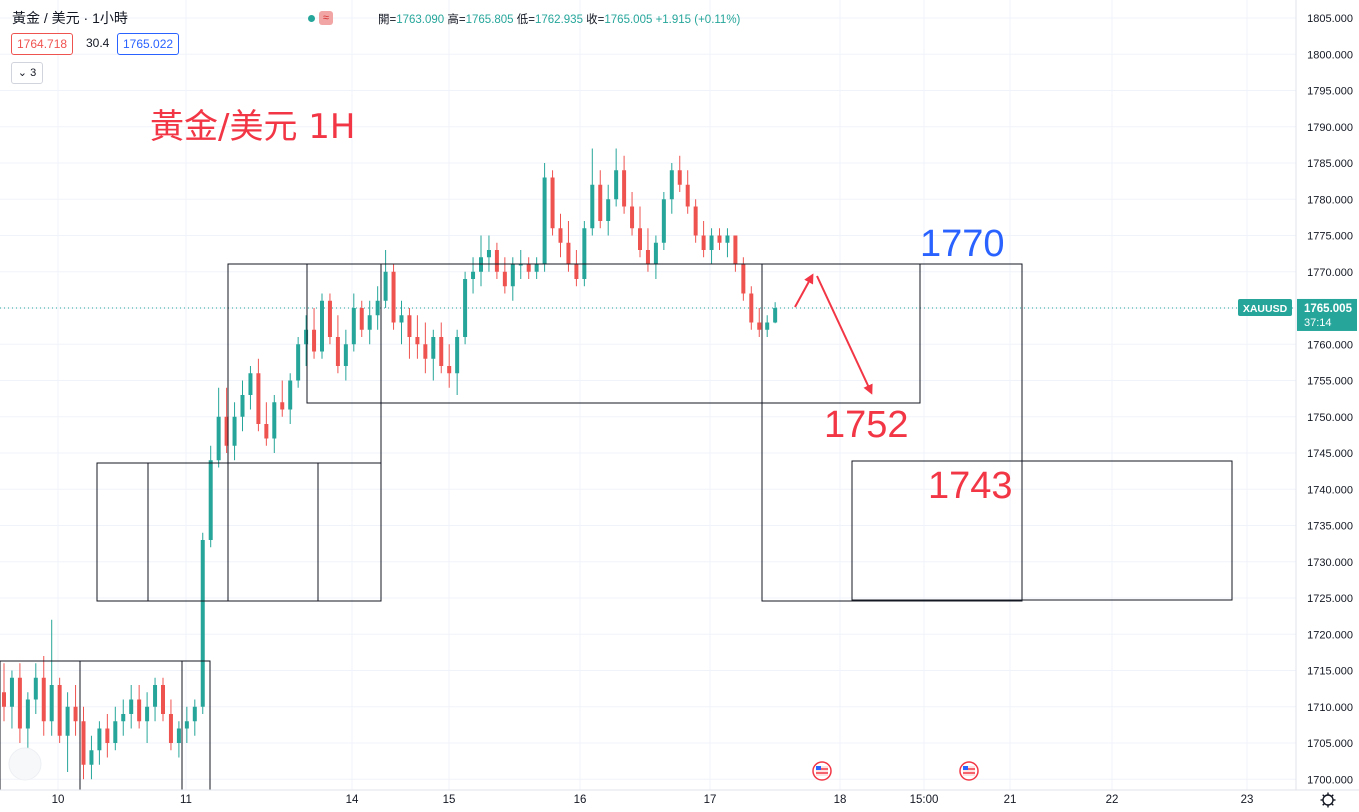 This screenshot has height=812, width=1359. I want to click on open-label: 開=, so click(387, 20).